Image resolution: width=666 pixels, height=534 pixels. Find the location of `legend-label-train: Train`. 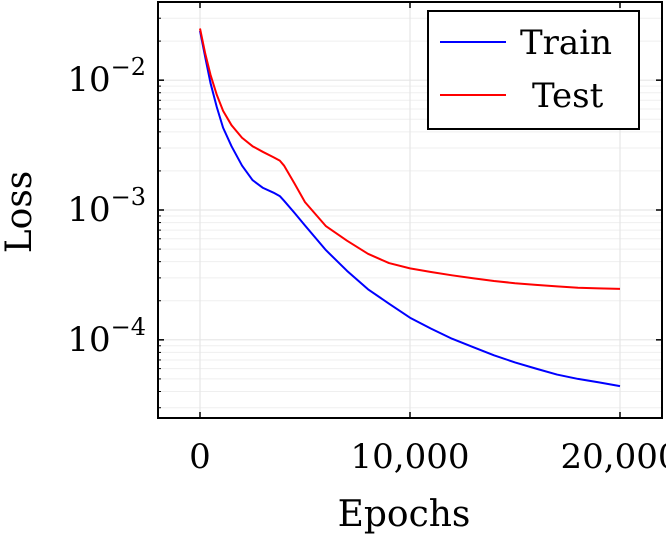

legend-label-train: Train is located at coordinates (566, 43).